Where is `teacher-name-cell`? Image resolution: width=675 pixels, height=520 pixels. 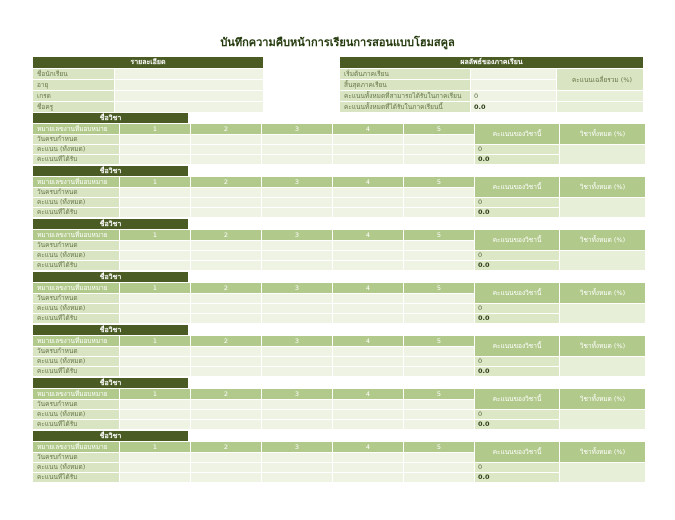 teacher-name-cell is located at coordinates (189, 107).